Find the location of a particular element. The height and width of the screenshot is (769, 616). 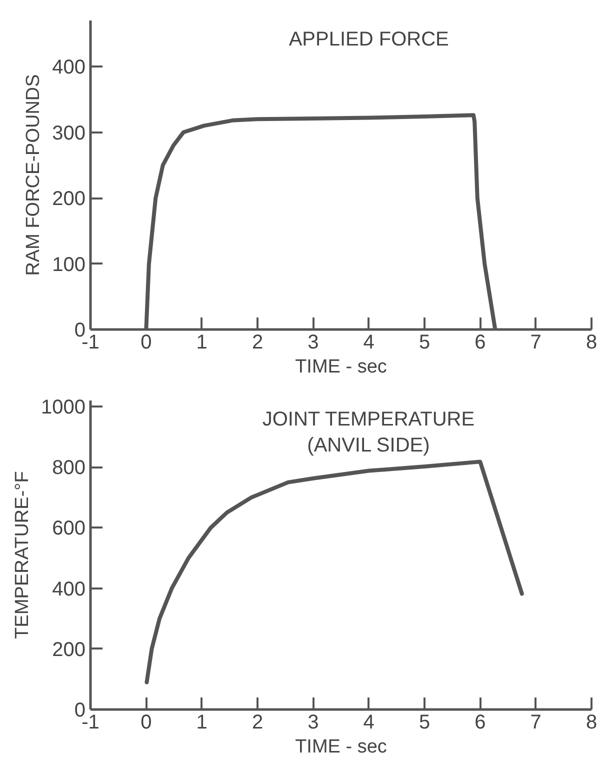

text: JOINT TEMPERATURE (ANVIL SIDE) is located at coordinates (368, 432).